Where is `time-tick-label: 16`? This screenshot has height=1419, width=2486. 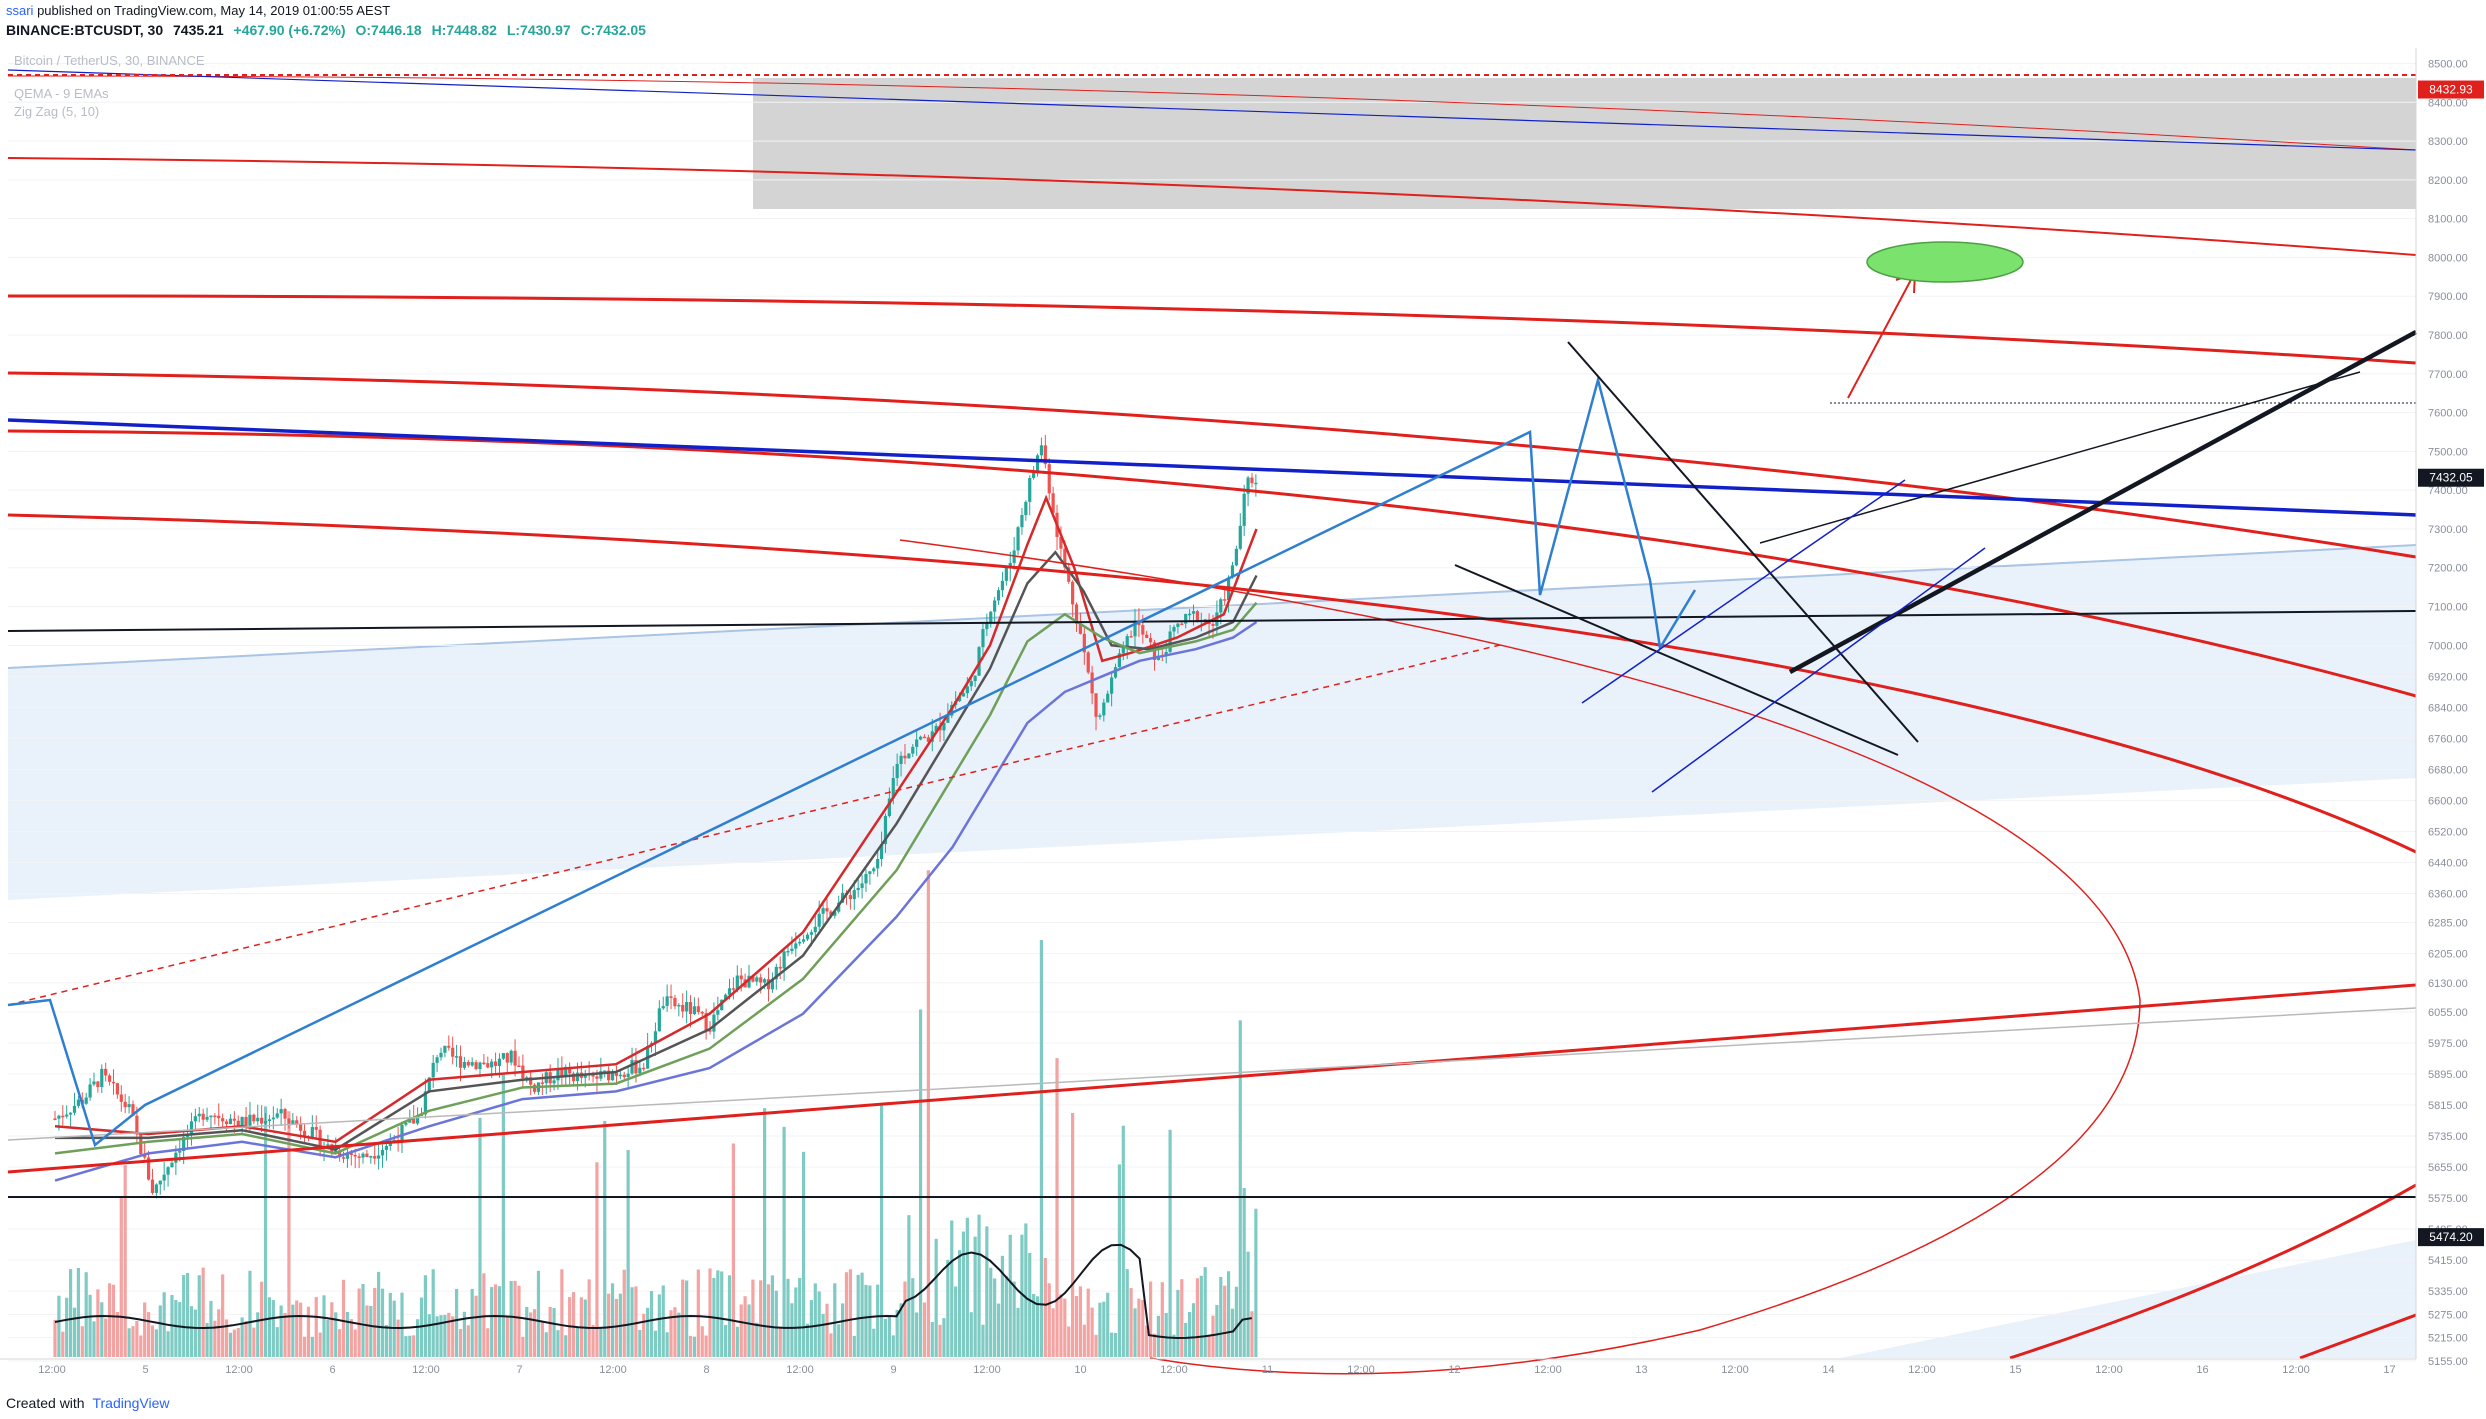 time-tick-label: 16 is located at coordinates (2202, 1370).